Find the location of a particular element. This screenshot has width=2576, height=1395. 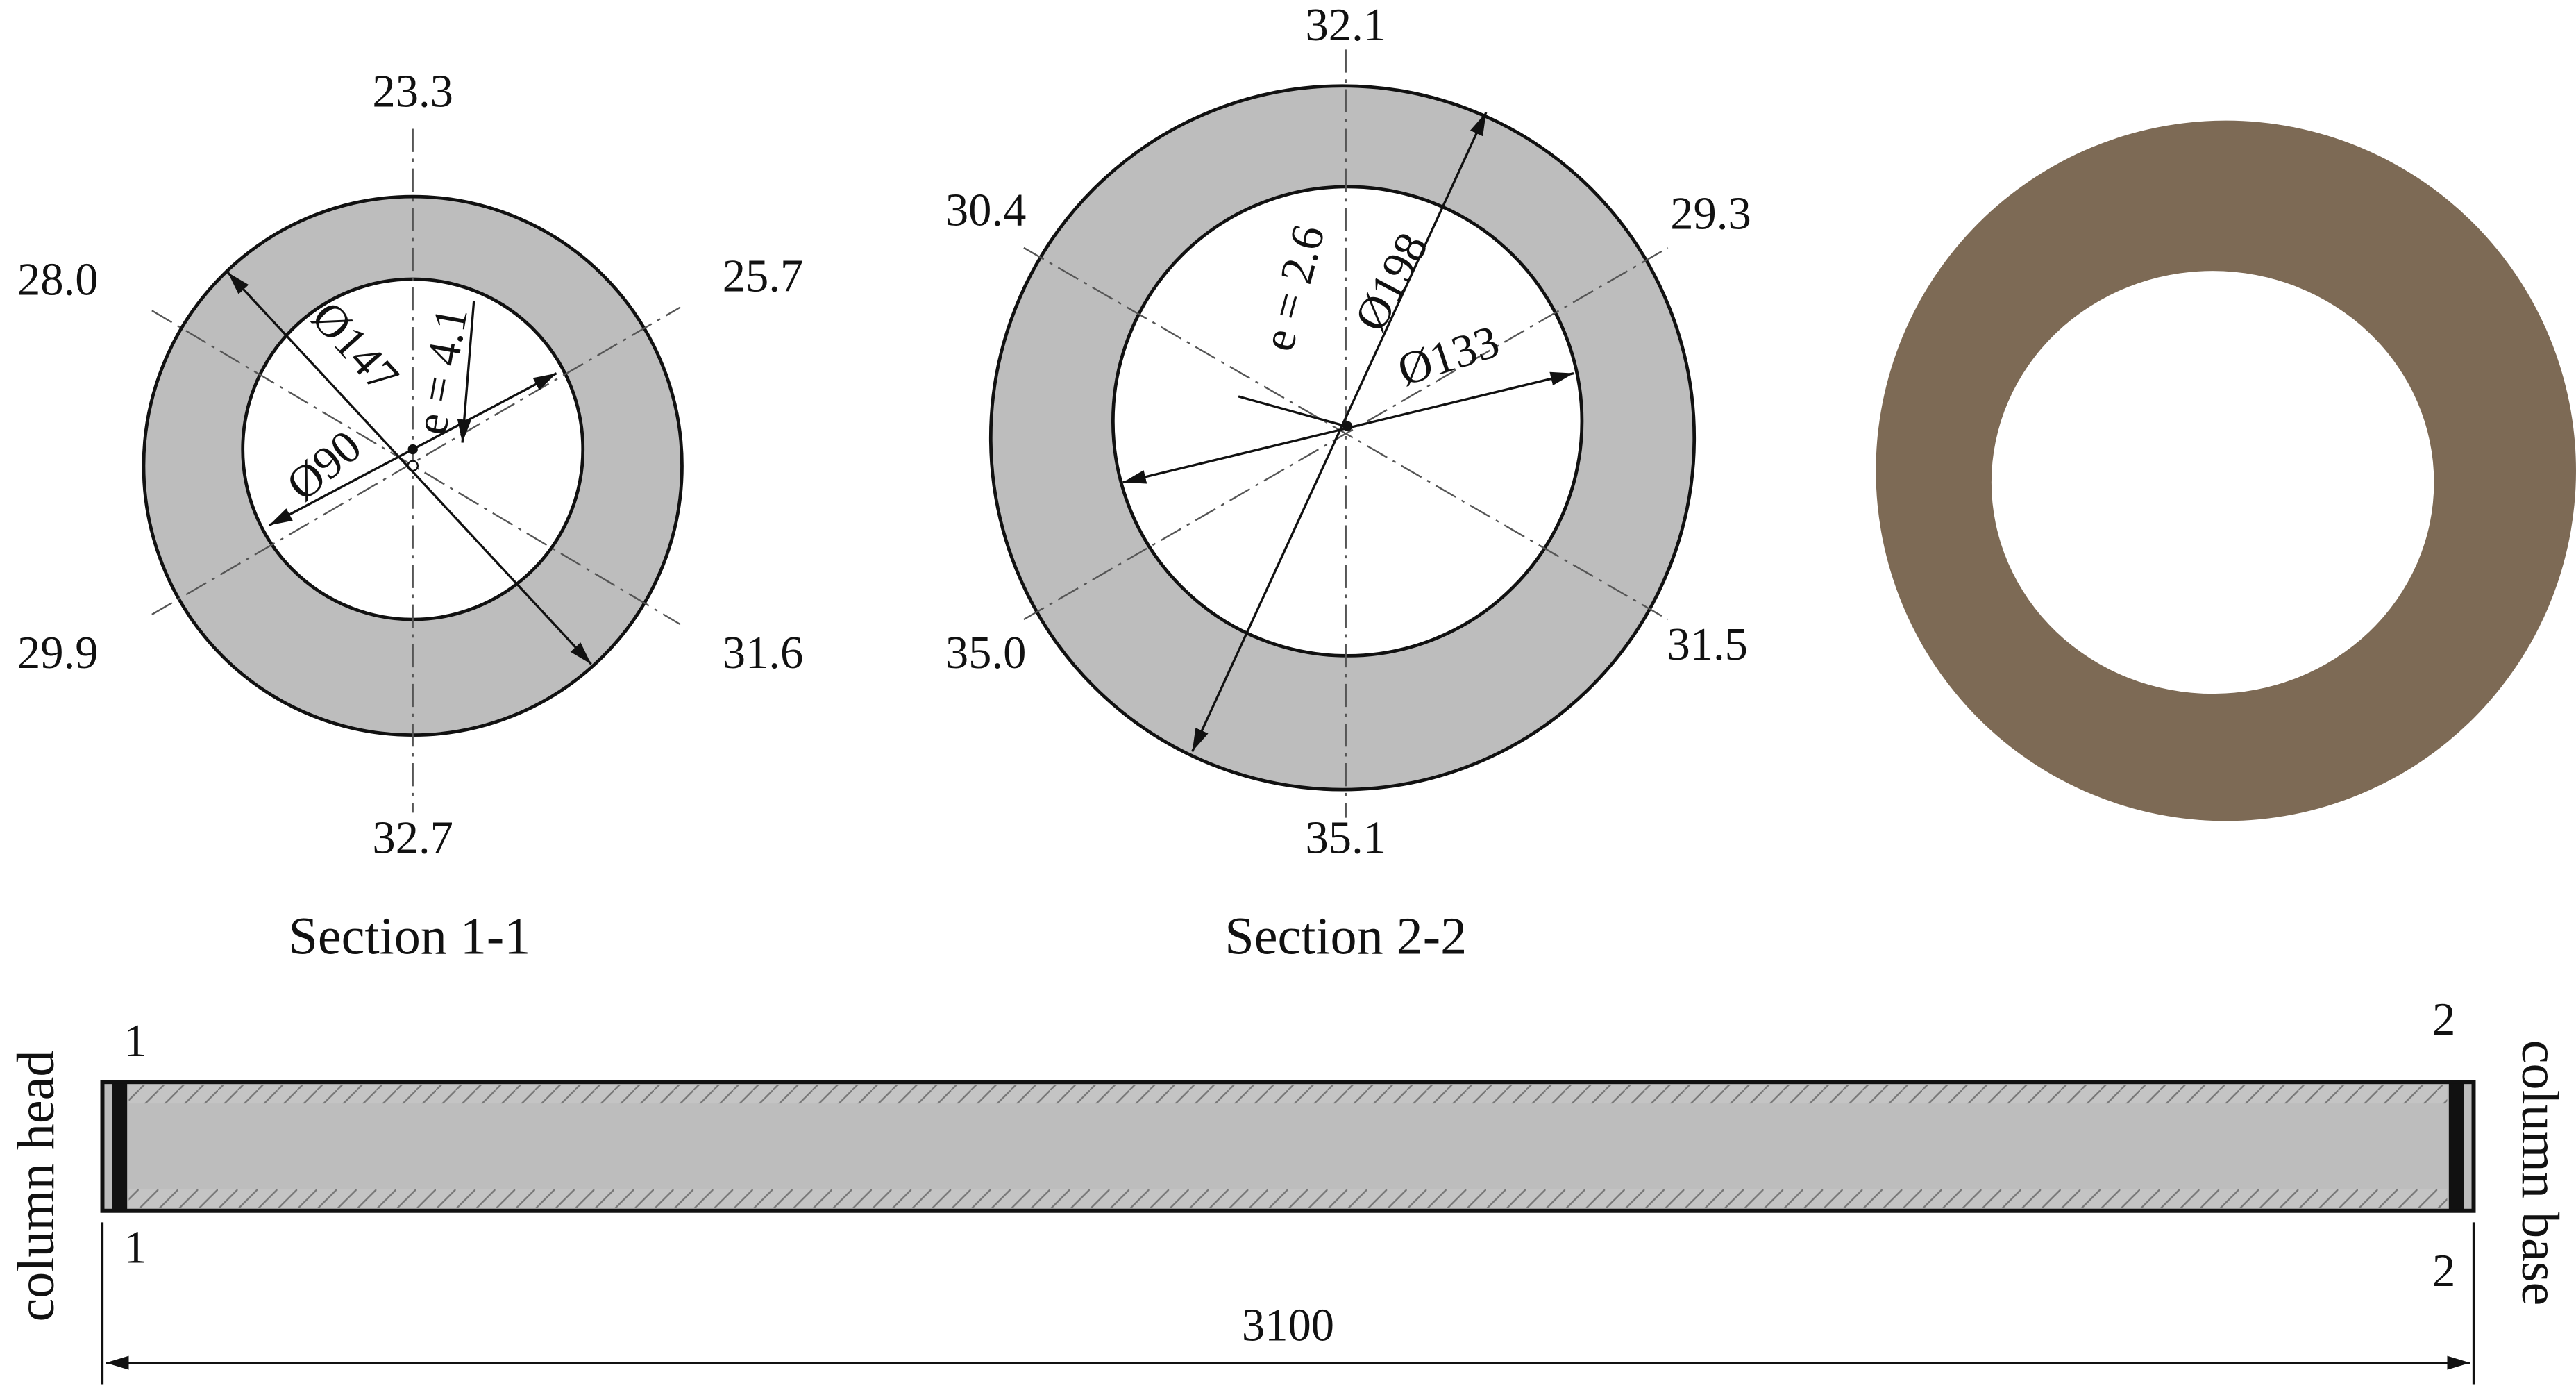

thickness-upper-right: 29.3 is located at coordinates (1710, 213).